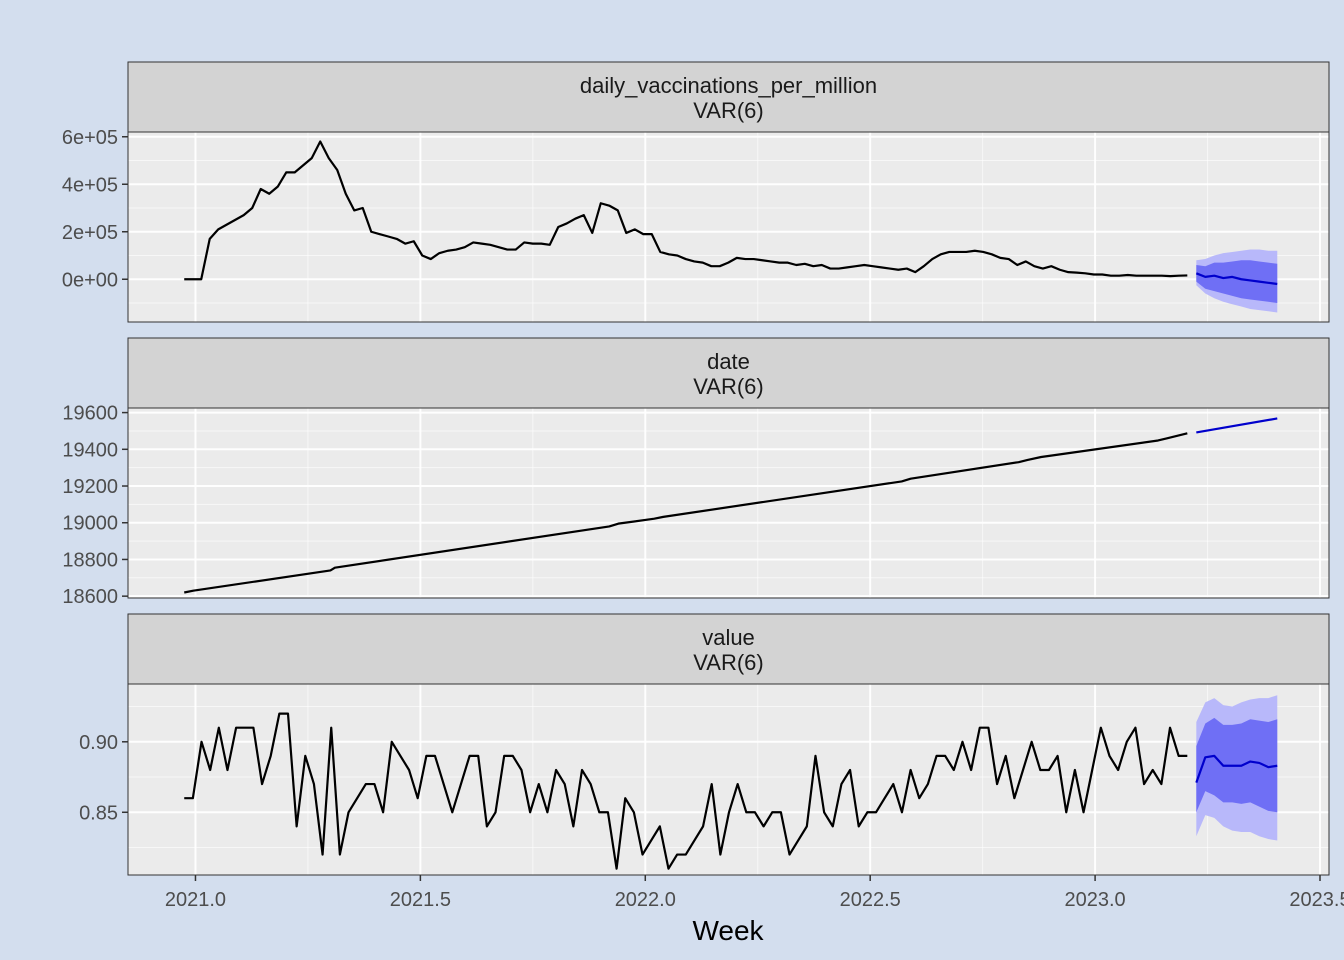  I want to click on x-tick-label: 2023.5, so click(1316, 900).